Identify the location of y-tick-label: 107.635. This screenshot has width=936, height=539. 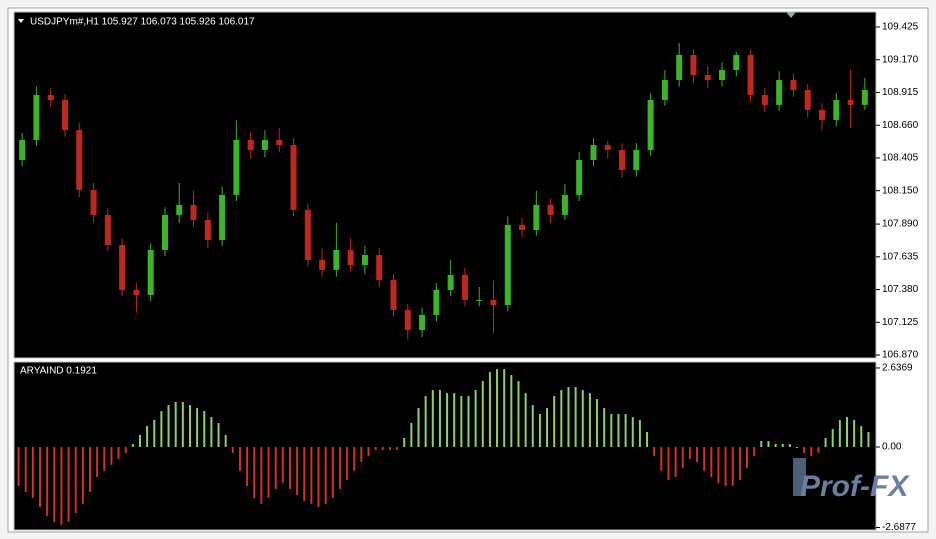
(900, 256).